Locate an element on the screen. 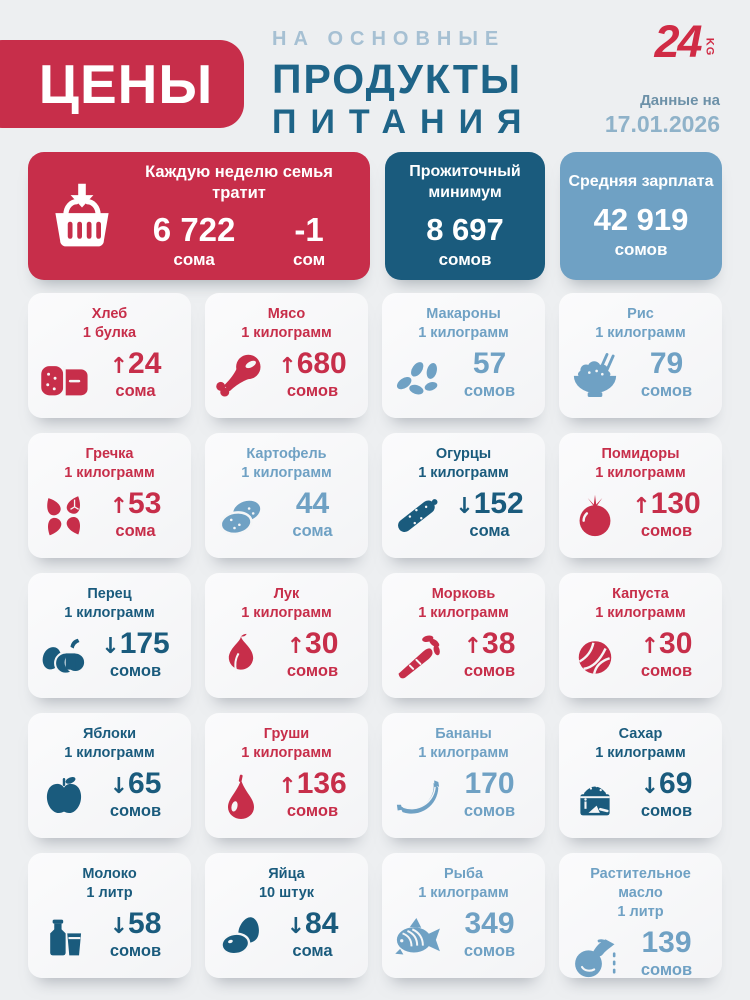 The height and width of the screenshot is (1000, 750). product-card: Картофель 1 килограмм 44 сома is located at coordinates (286, 495).